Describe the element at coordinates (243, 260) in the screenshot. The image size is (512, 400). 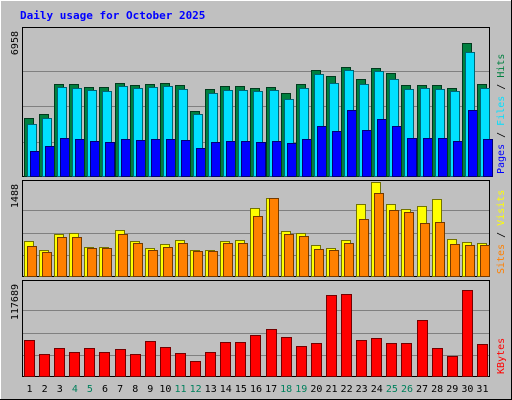
I see `bar-visits-sites-day-15: Sites 15: 550` at that location.